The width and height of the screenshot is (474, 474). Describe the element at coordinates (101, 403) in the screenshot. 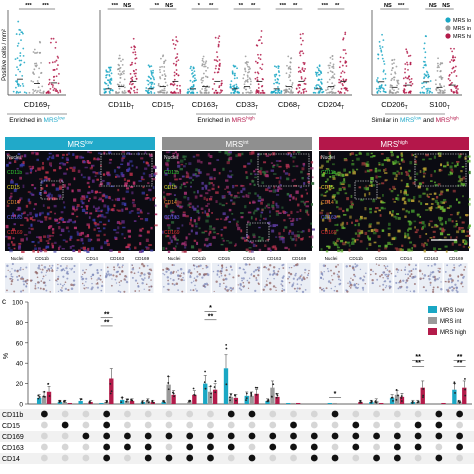

I see `bar` at that location.